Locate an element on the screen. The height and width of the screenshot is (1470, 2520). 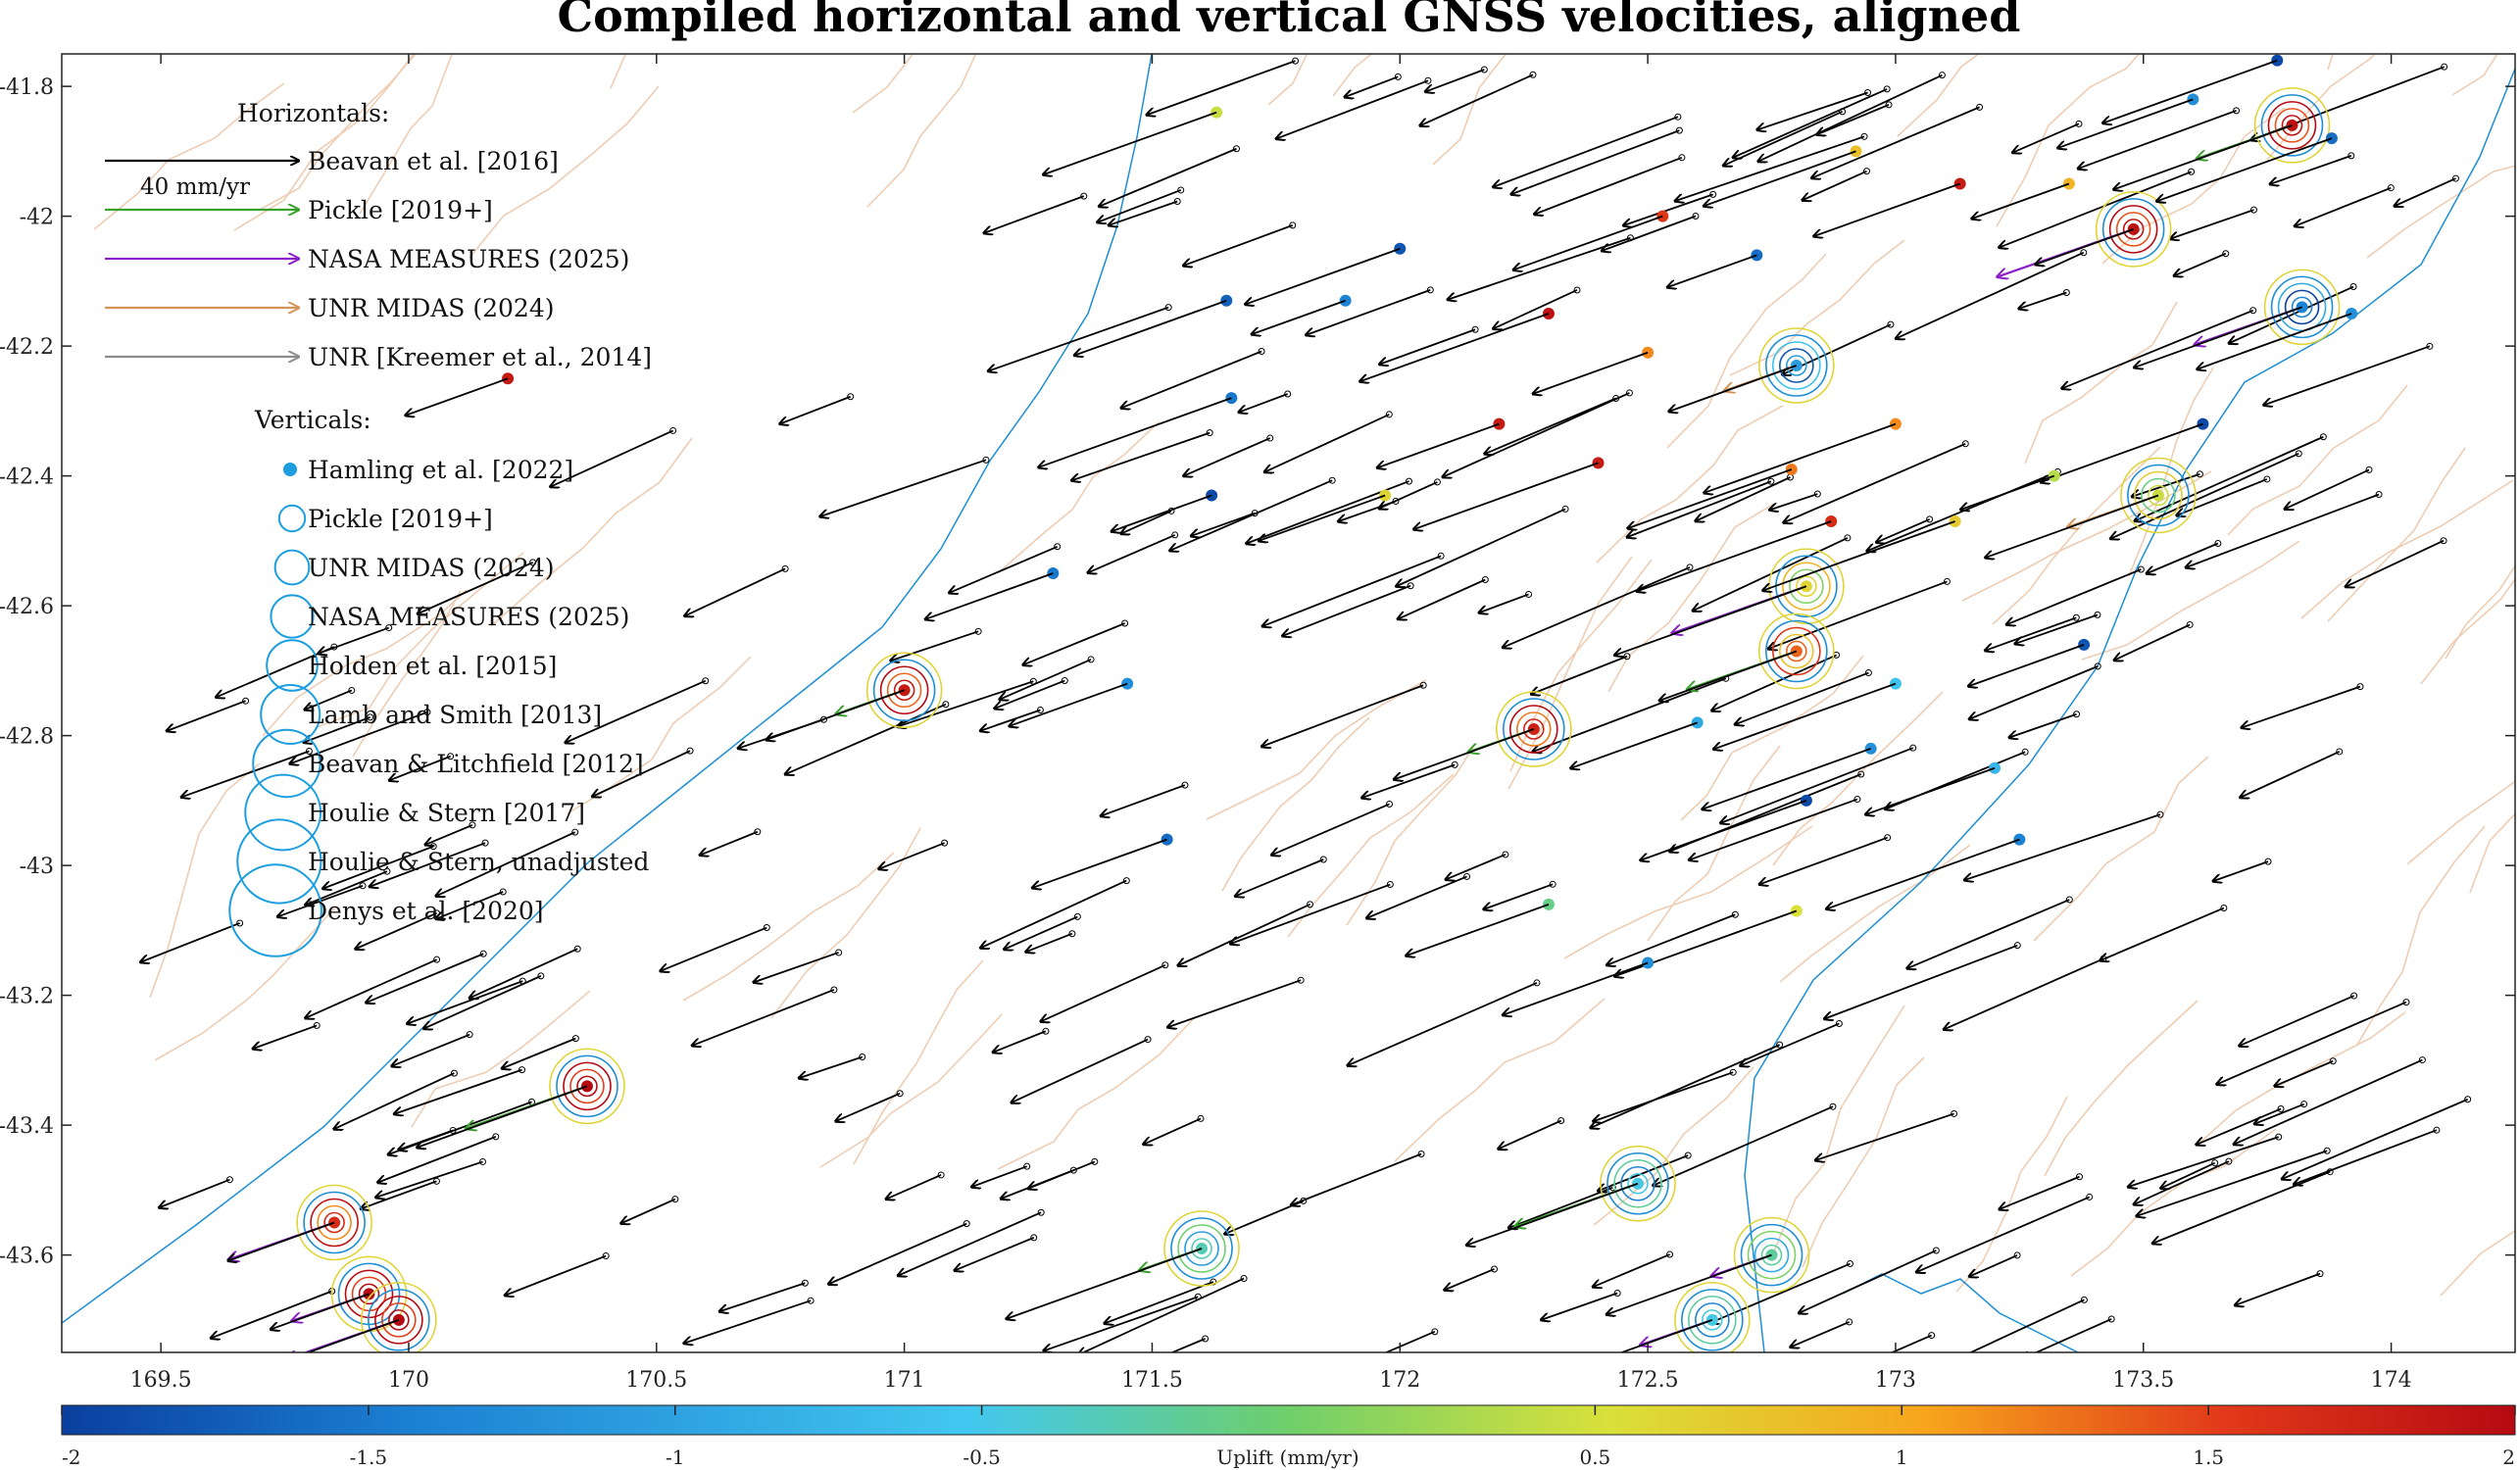
y-tick-label: -42.6 is located at coordinates (27, 607).